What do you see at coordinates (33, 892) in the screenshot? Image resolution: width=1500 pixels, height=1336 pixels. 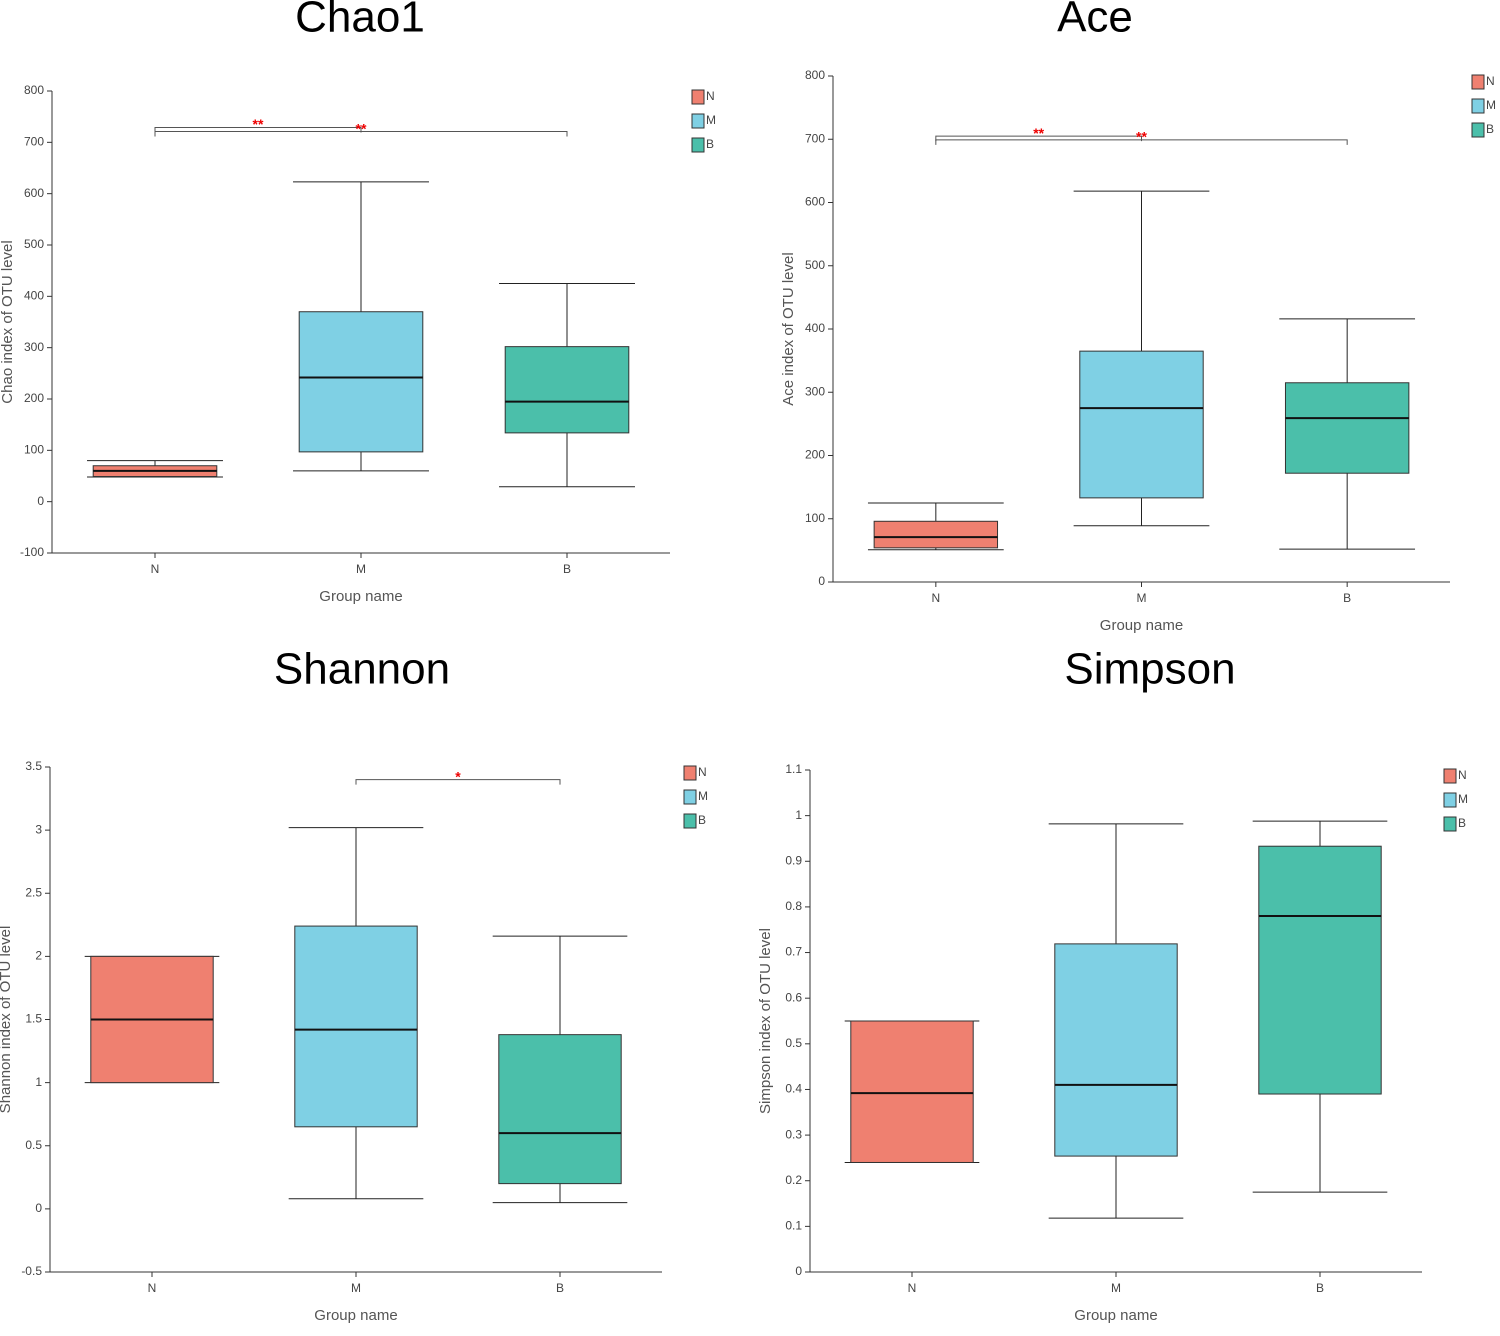 I see `y-tick-label: 2.5` at bounding box center [33, 892].